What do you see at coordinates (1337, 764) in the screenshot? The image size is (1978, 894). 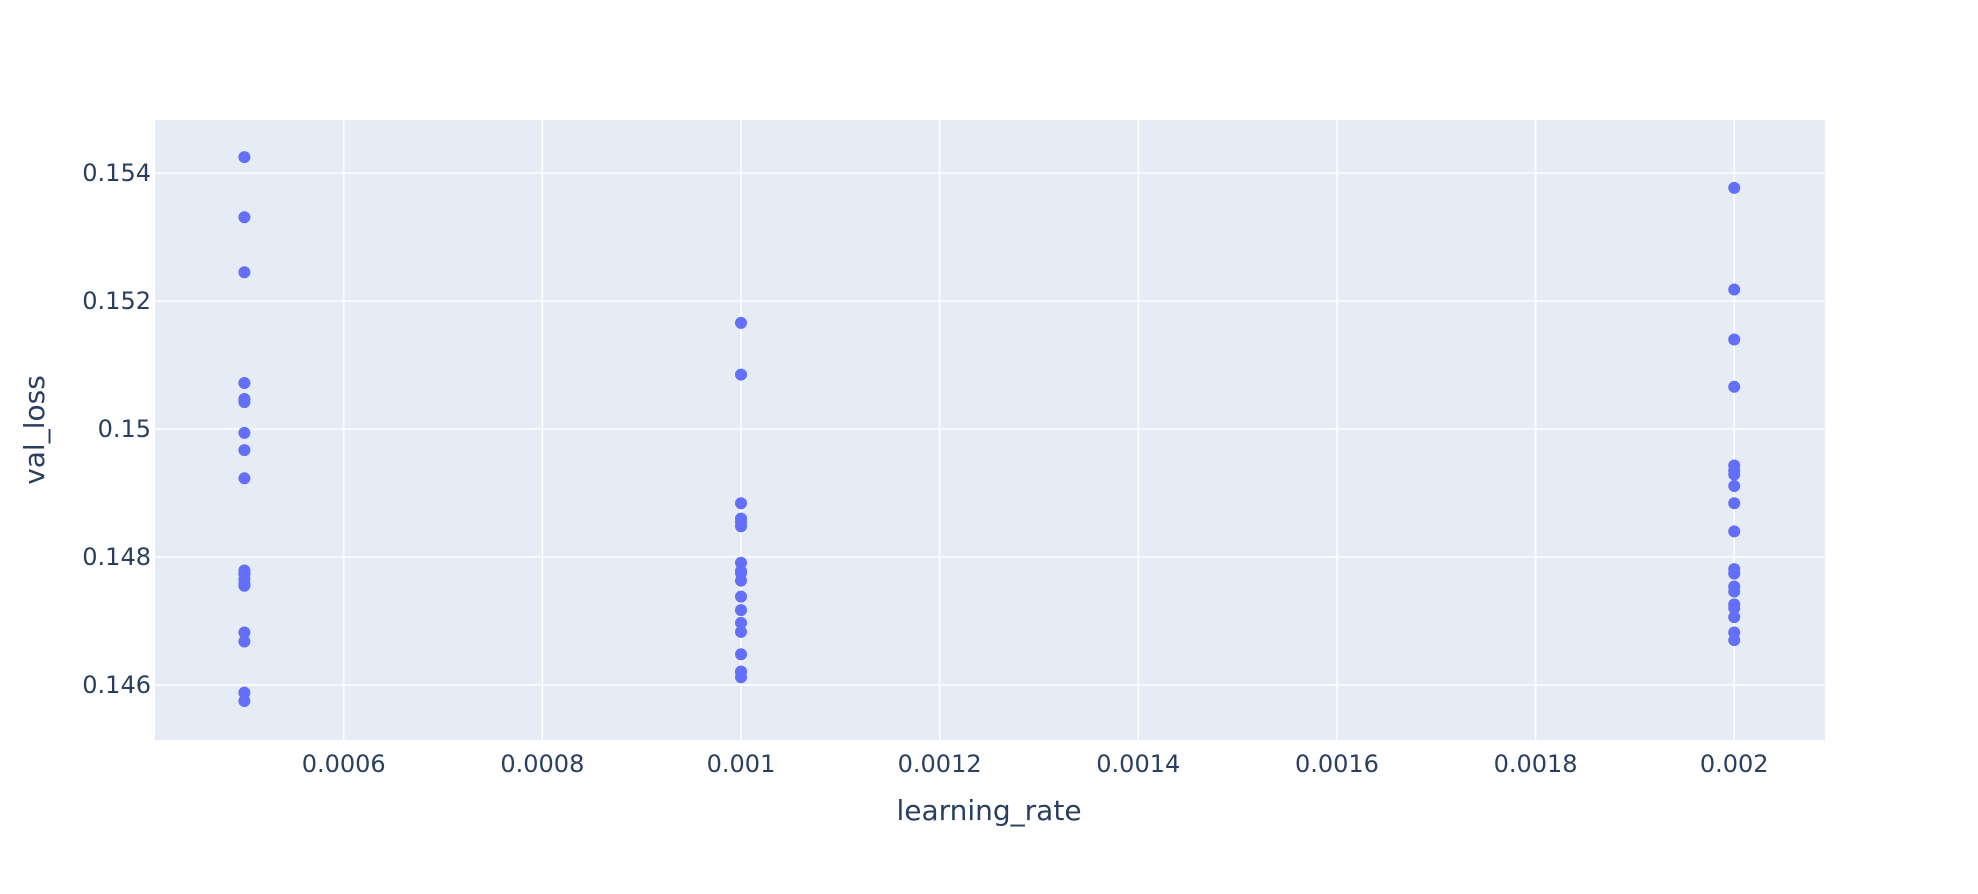 I see `x-tick-label: 0.0016` at bounding box center [1337, 764].